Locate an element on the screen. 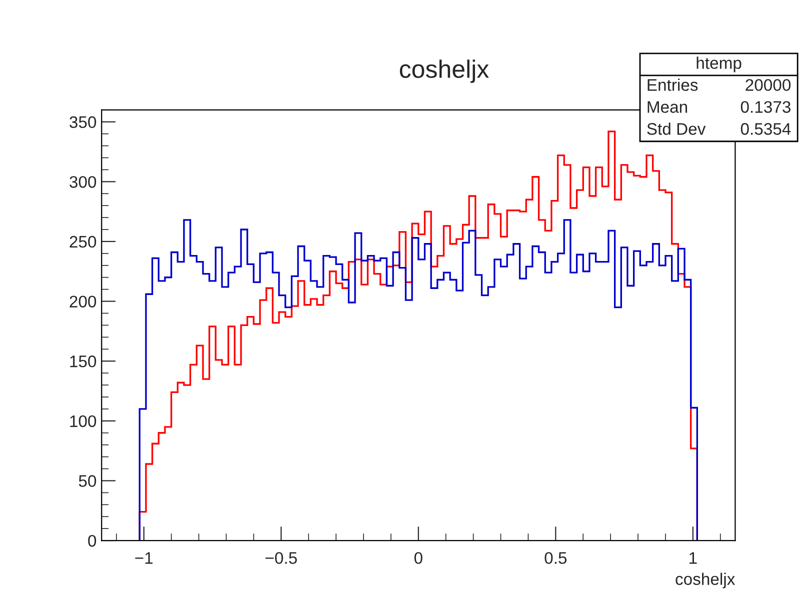 The width and height of the screenshot is (800, 594). y-tick-label: 300 is located at coordinates (83, 182).